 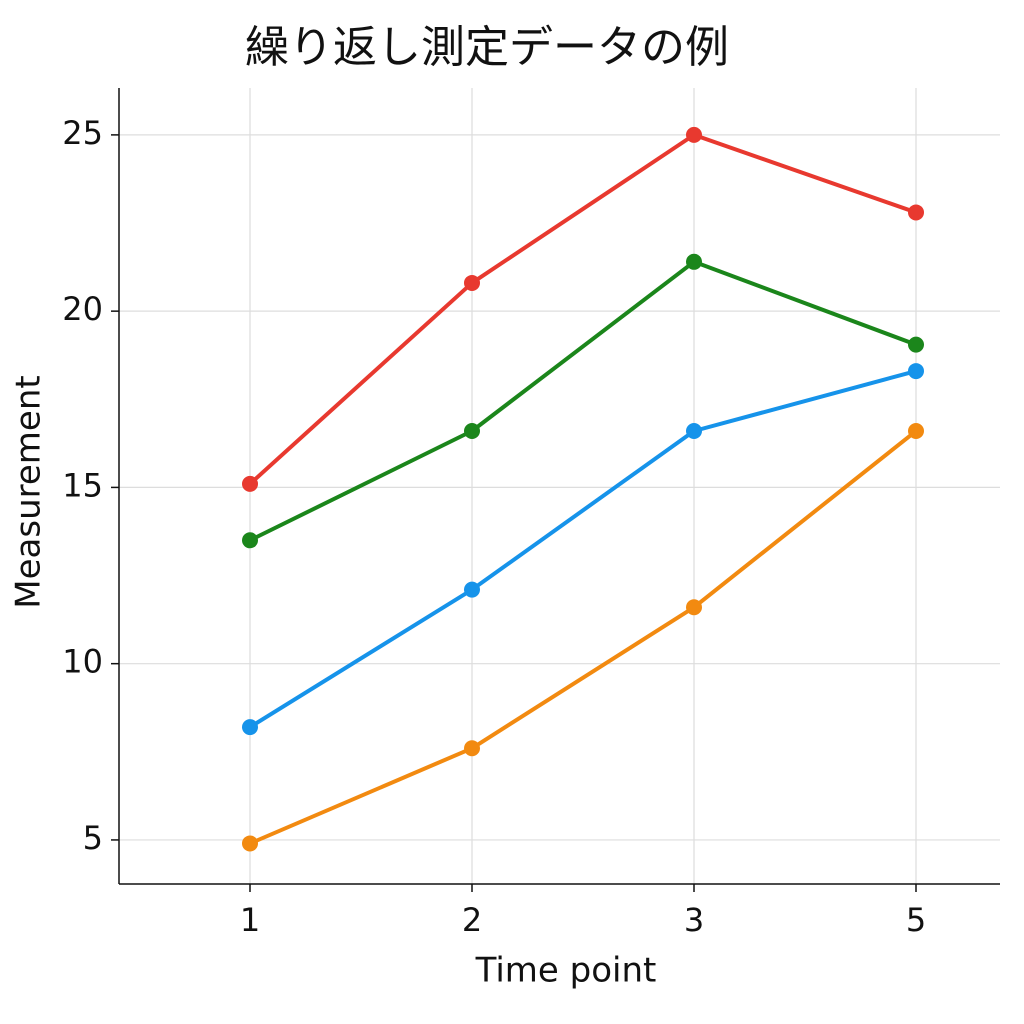 I want to click on chart-title: 繰り返し測定データの例, so click(x=487, y=47).